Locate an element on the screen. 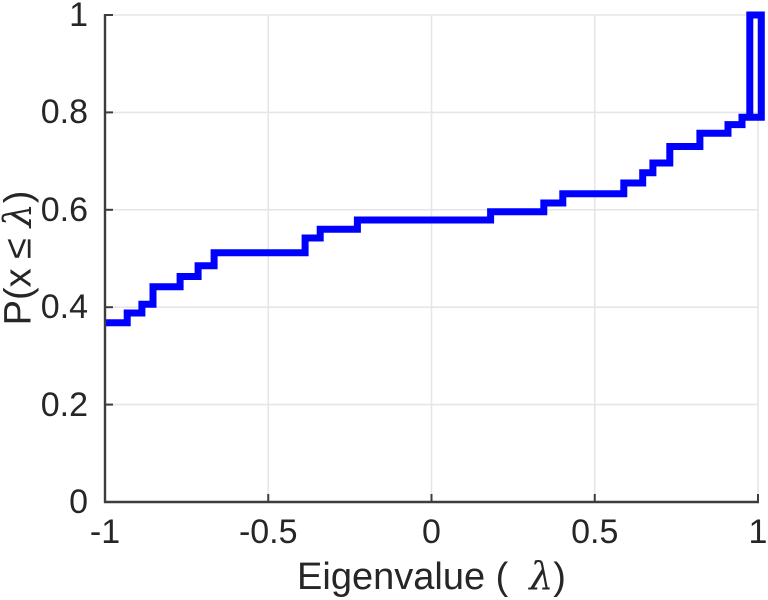 Image resolution: width=768 pixels, height=600 pixels. y-axis-label: P(x ≤ λ) is located at coordinates (20, 258).